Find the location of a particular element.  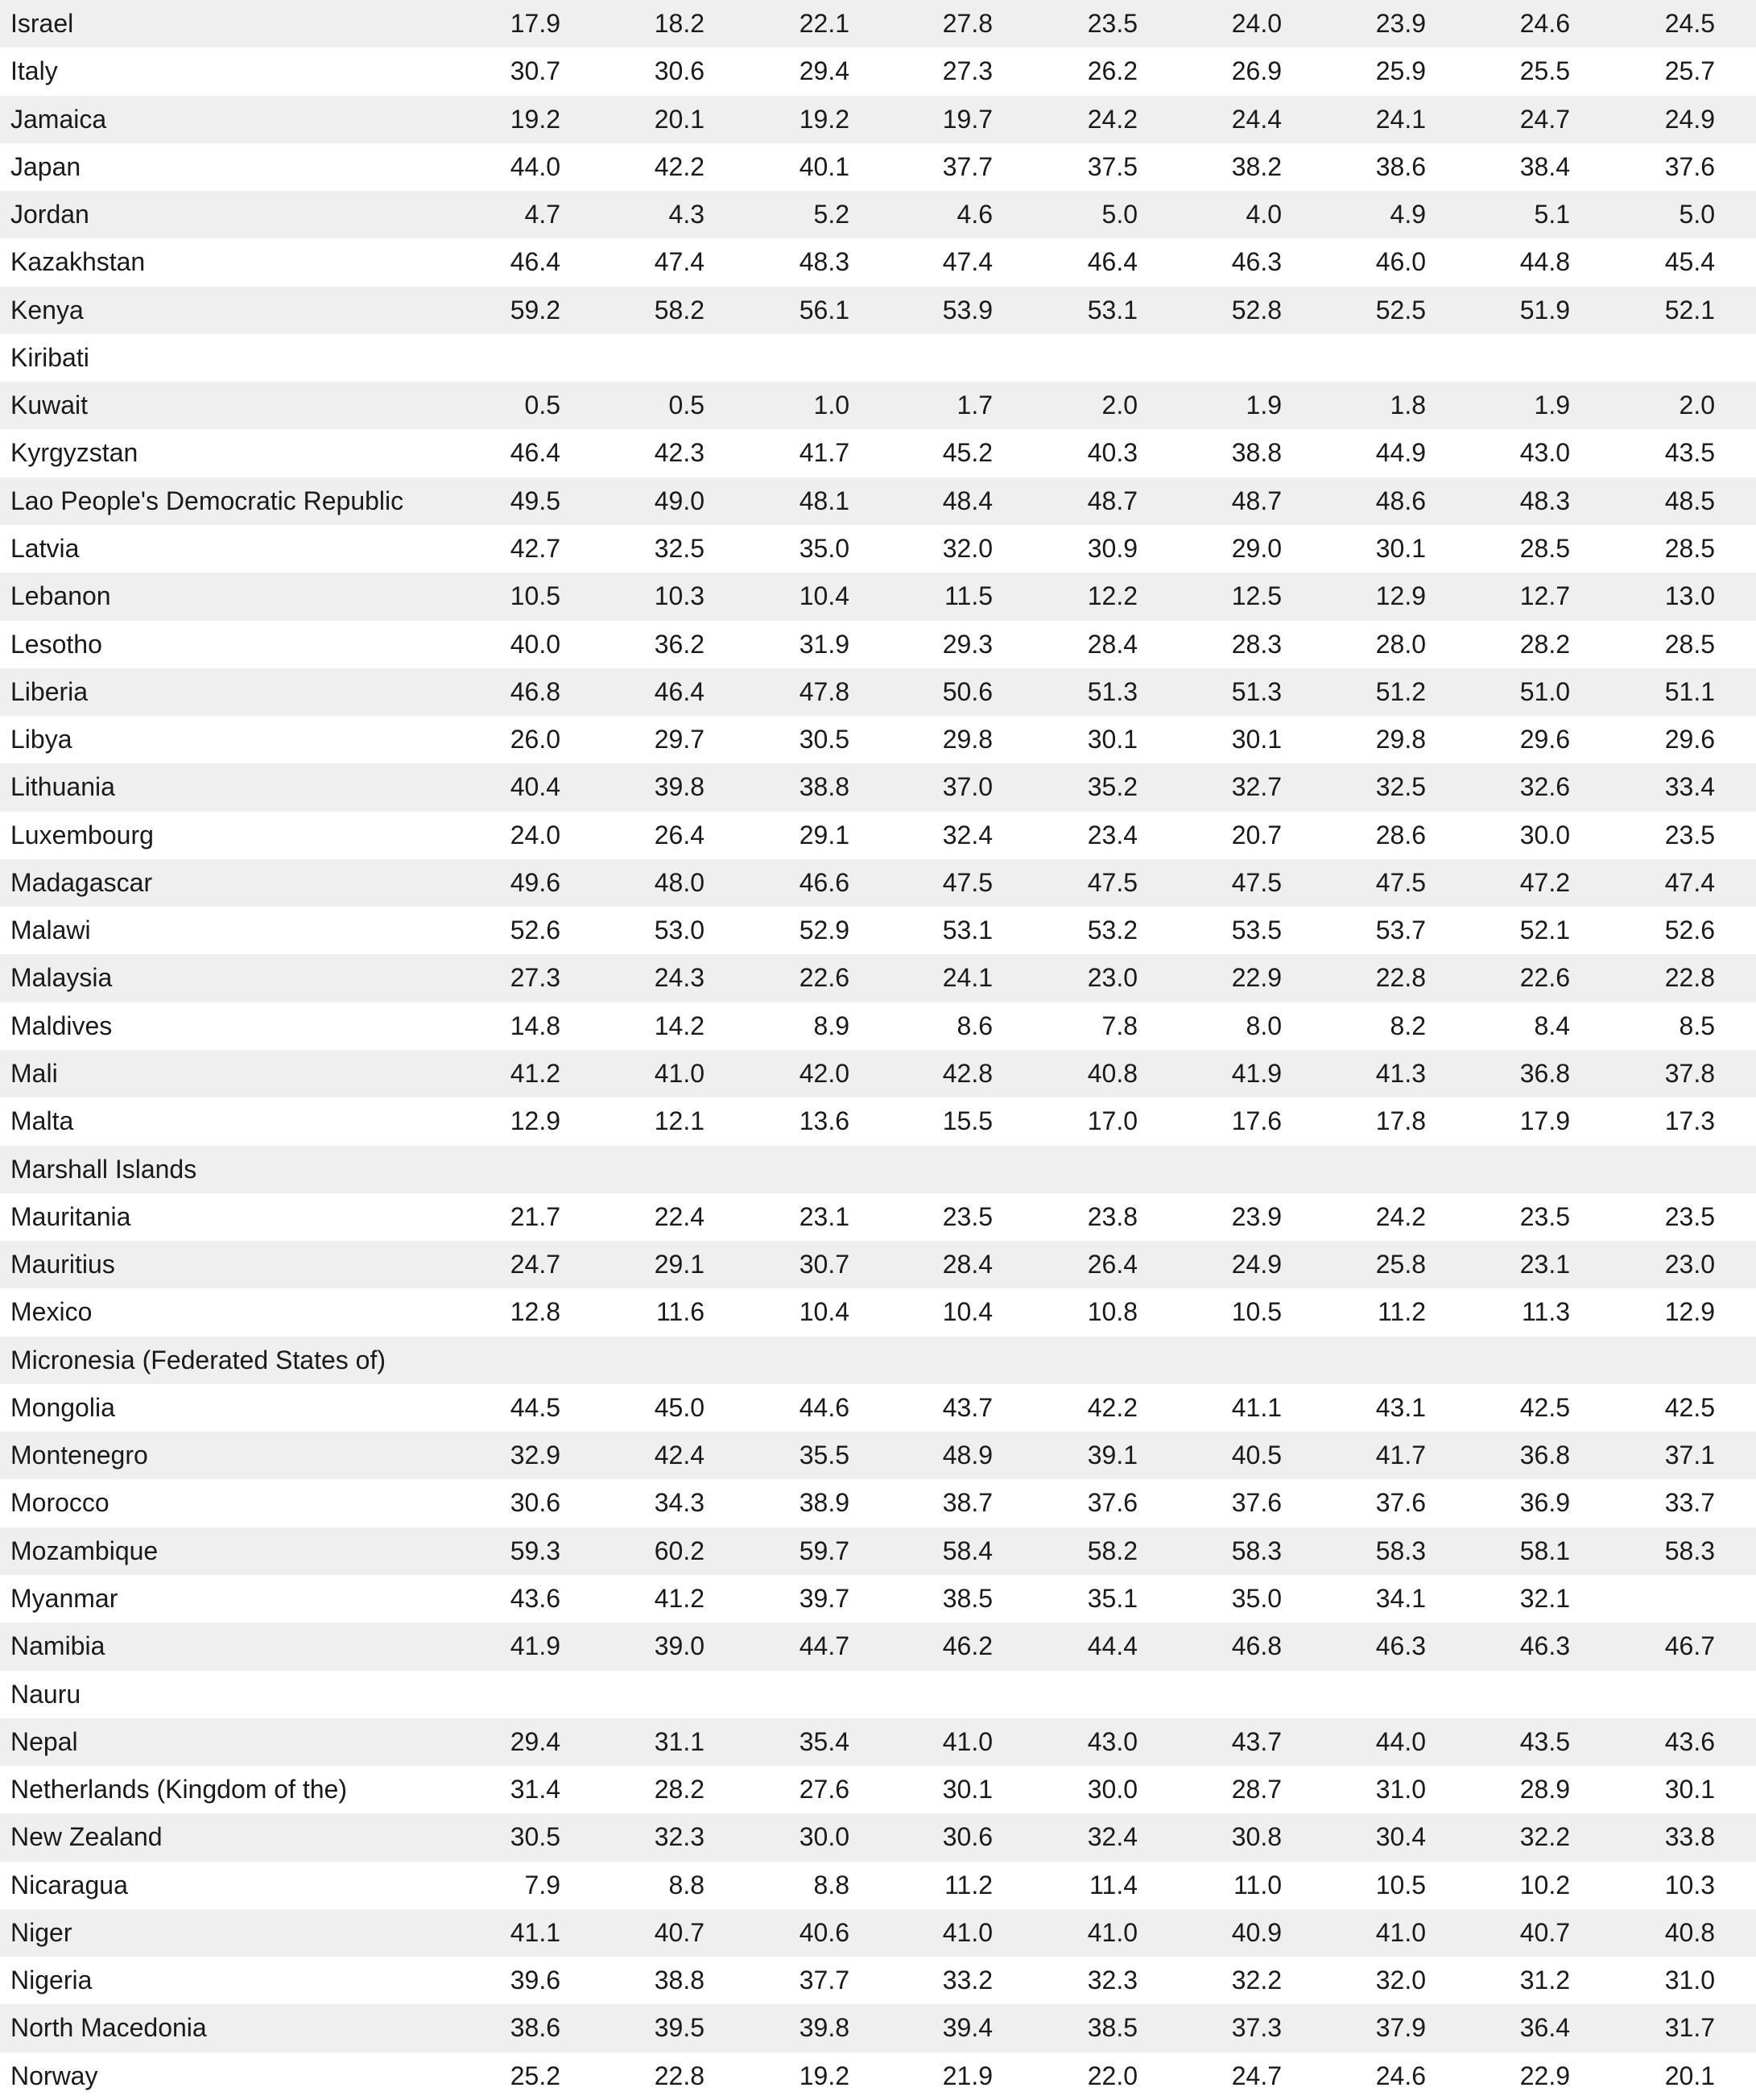

country-name: Libya is located at coordinates (41, 739).